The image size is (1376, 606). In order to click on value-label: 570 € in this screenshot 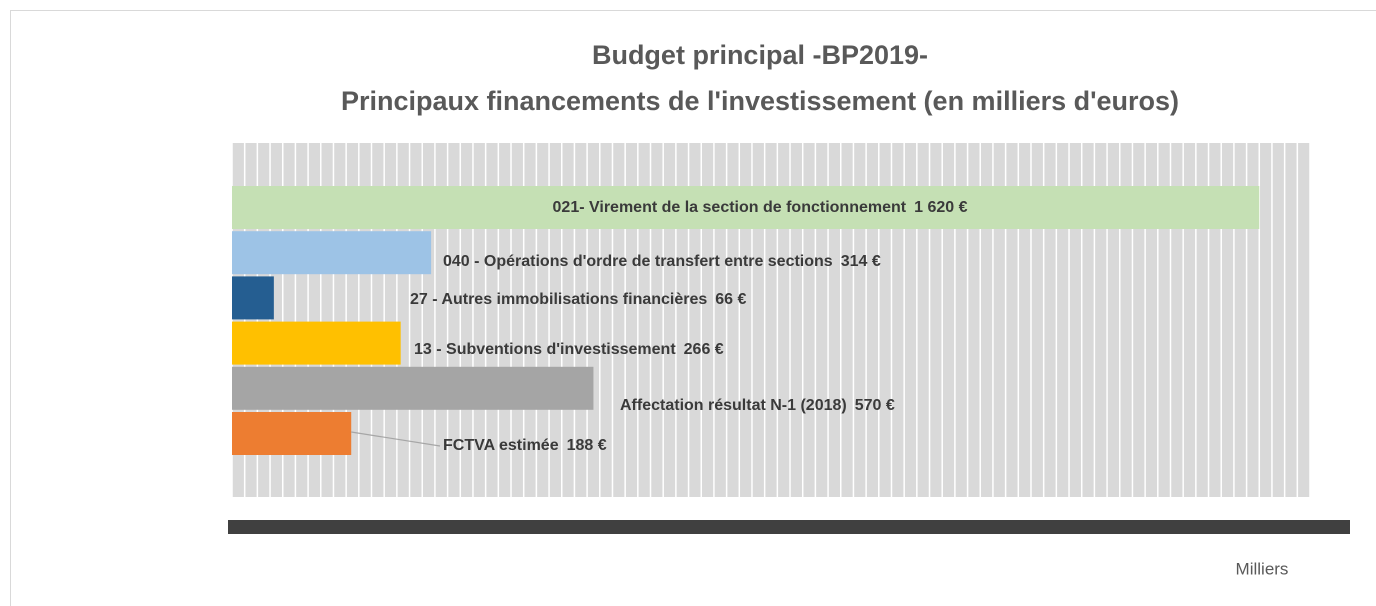, I will do `click(875, 405)`.